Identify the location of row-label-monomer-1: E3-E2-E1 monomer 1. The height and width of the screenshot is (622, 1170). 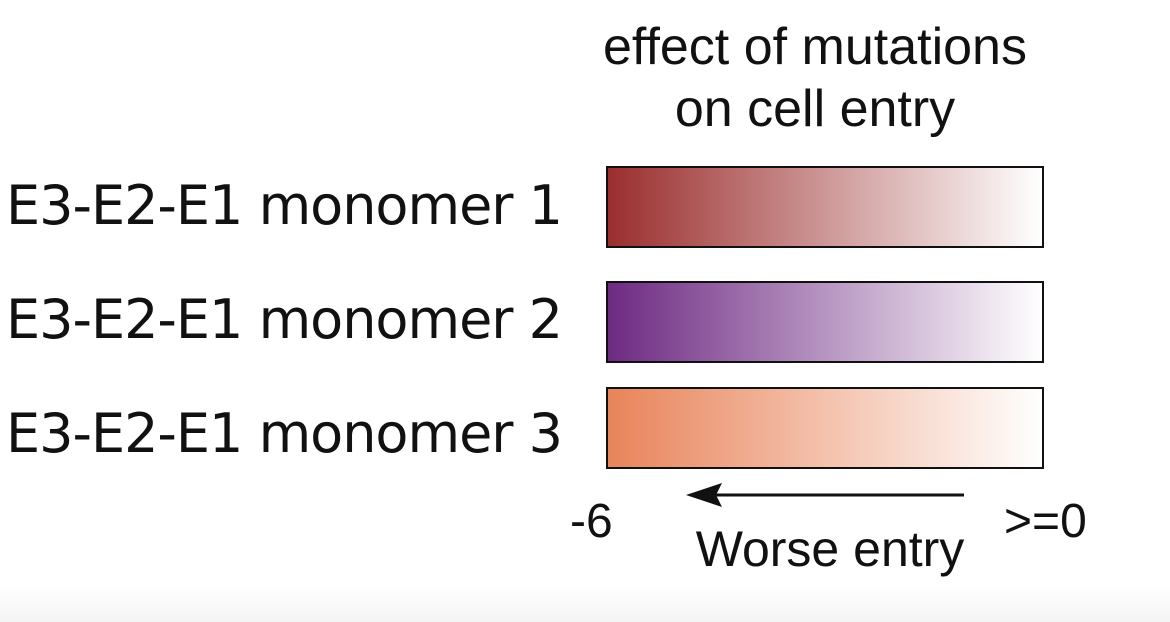
(284, 205).